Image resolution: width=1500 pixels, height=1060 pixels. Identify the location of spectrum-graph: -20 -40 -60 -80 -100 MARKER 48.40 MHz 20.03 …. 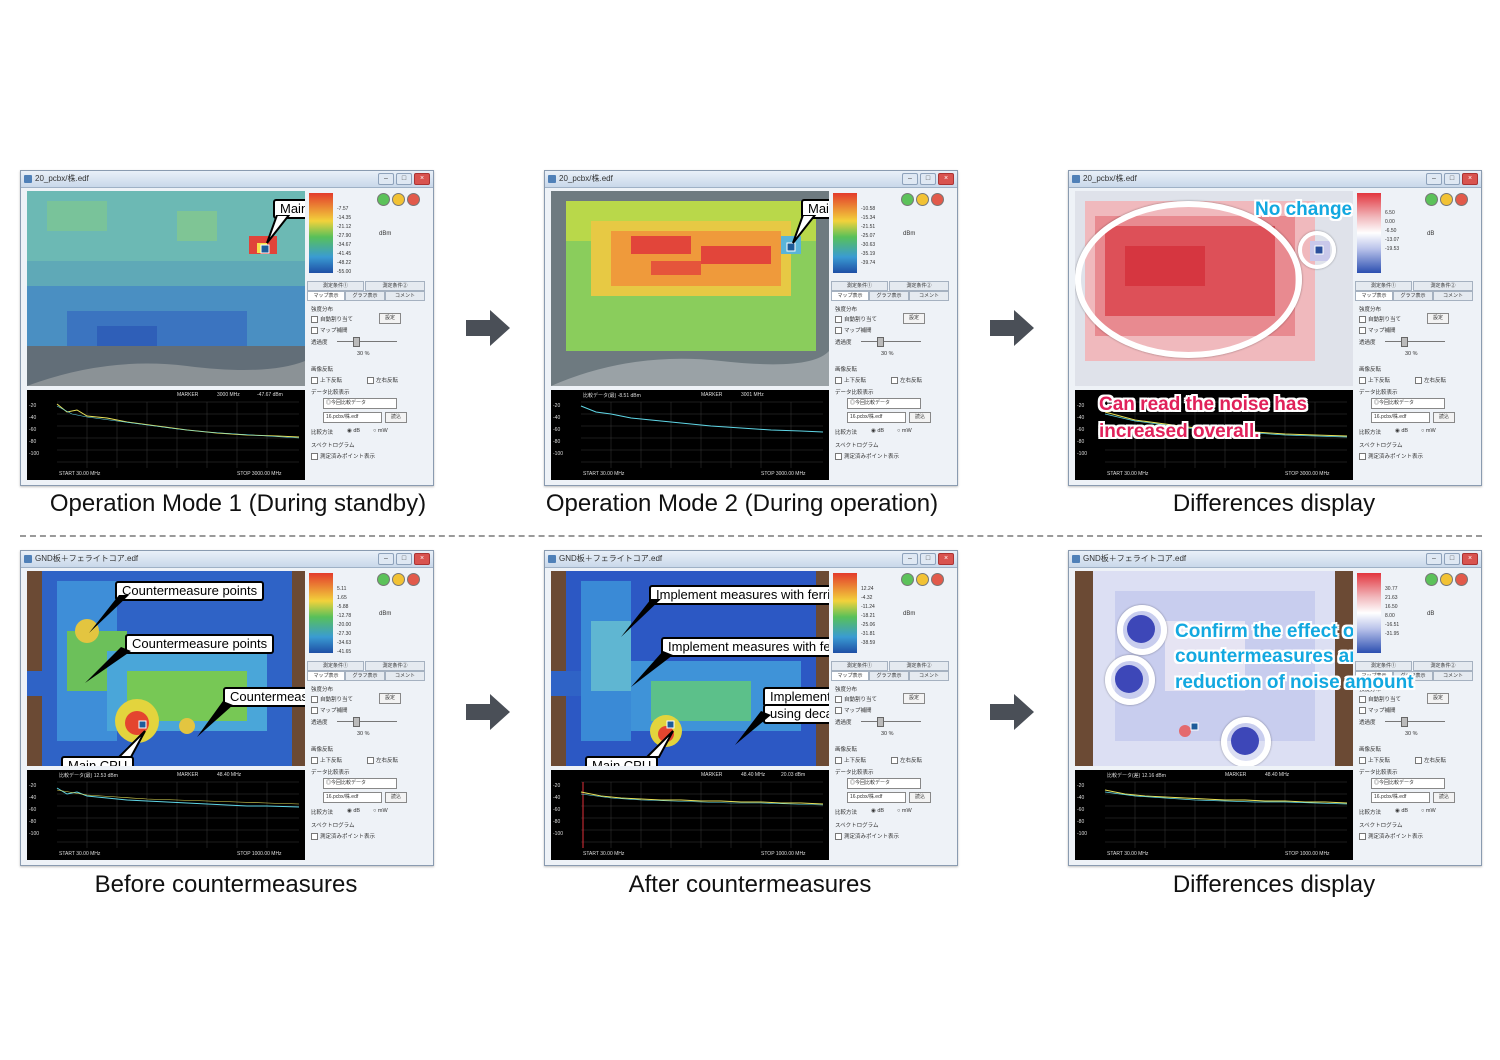
(690, 815).